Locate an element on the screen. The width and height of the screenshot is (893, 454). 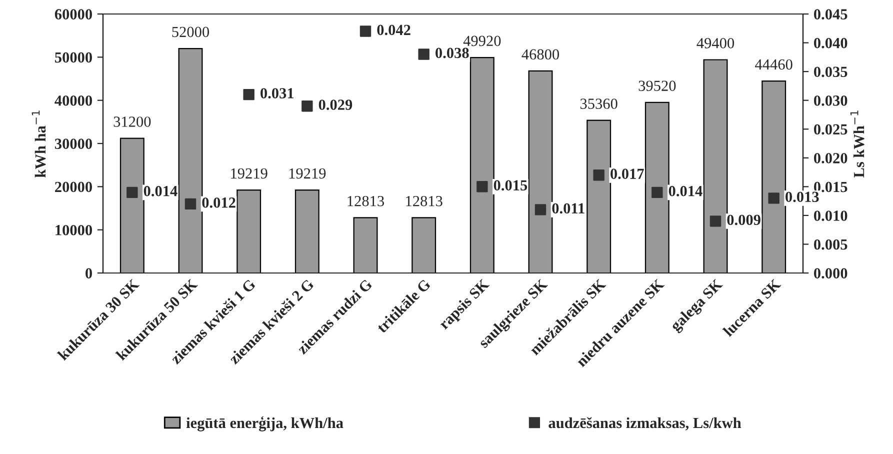
data-label: 52000 is located at coordinates (191, 32).